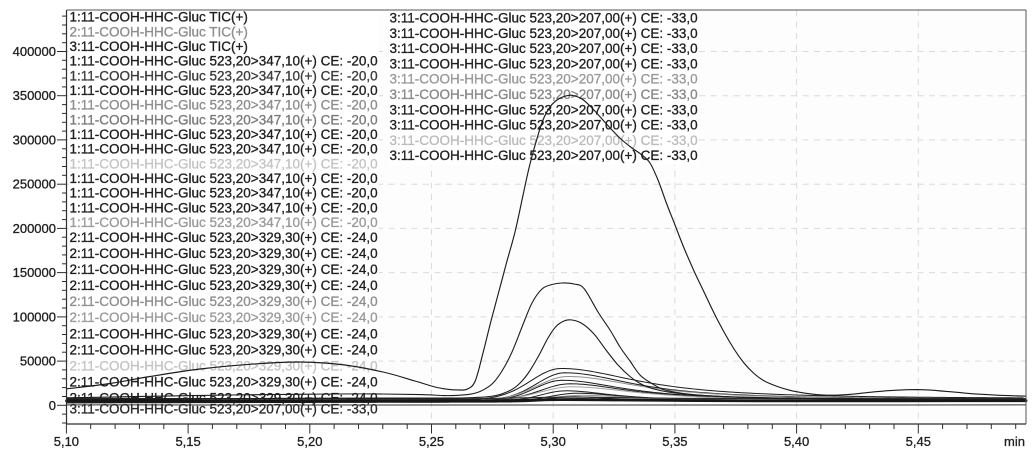  Describe the element at coordinates (674, 441) in the screenshot. I see `svg-text: 5,35` at that location.